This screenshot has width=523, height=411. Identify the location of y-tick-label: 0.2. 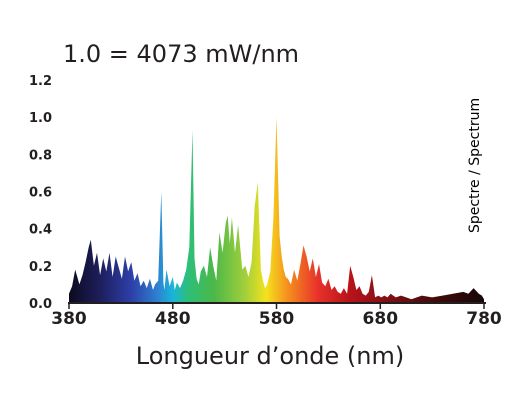
(40, 267).